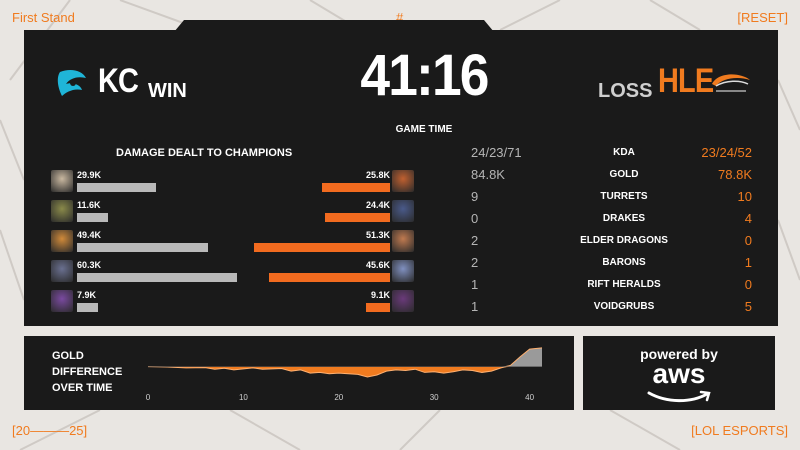  Describe the element at coordinates (167, 91) in the screenshot. I see `left-team-result: WIN` at that location.